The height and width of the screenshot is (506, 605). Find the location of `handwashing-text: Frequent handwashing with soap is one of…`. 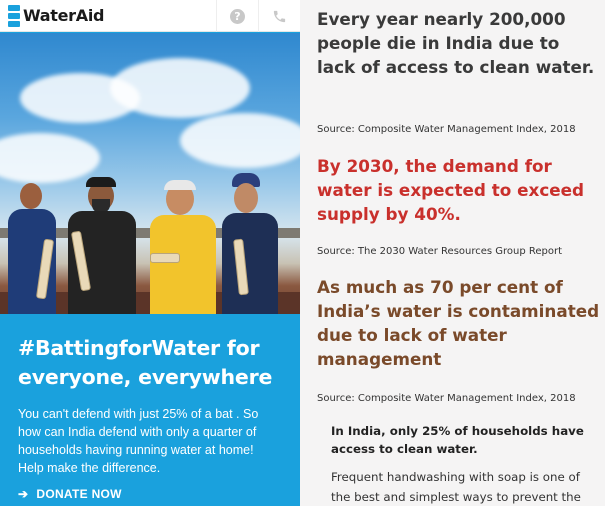

handwashing-text: Frequent handwashing with soap is one of… is located at coordinates (456, 487).